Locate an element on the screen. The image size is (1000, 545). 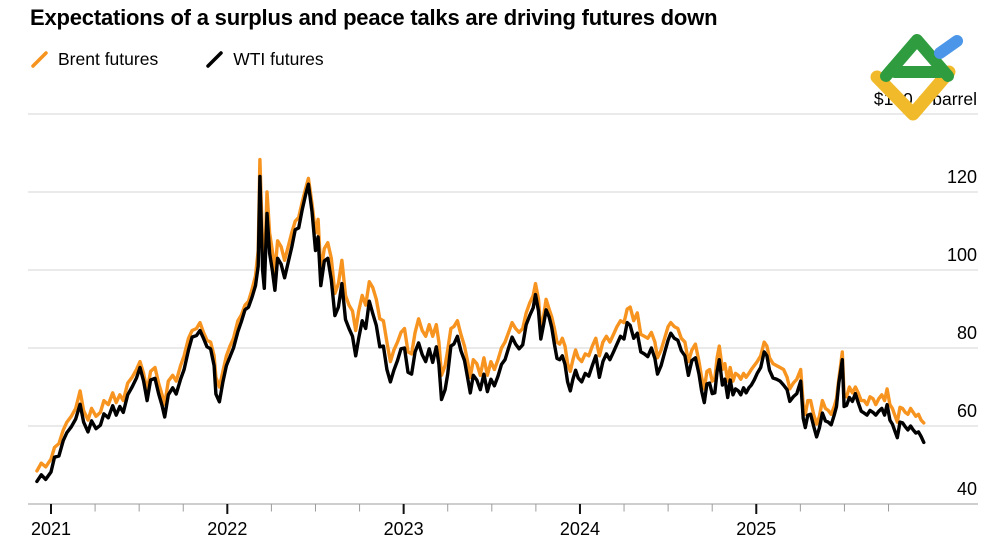
brent-line-icon-stroke is located at coordinates (39, 59).